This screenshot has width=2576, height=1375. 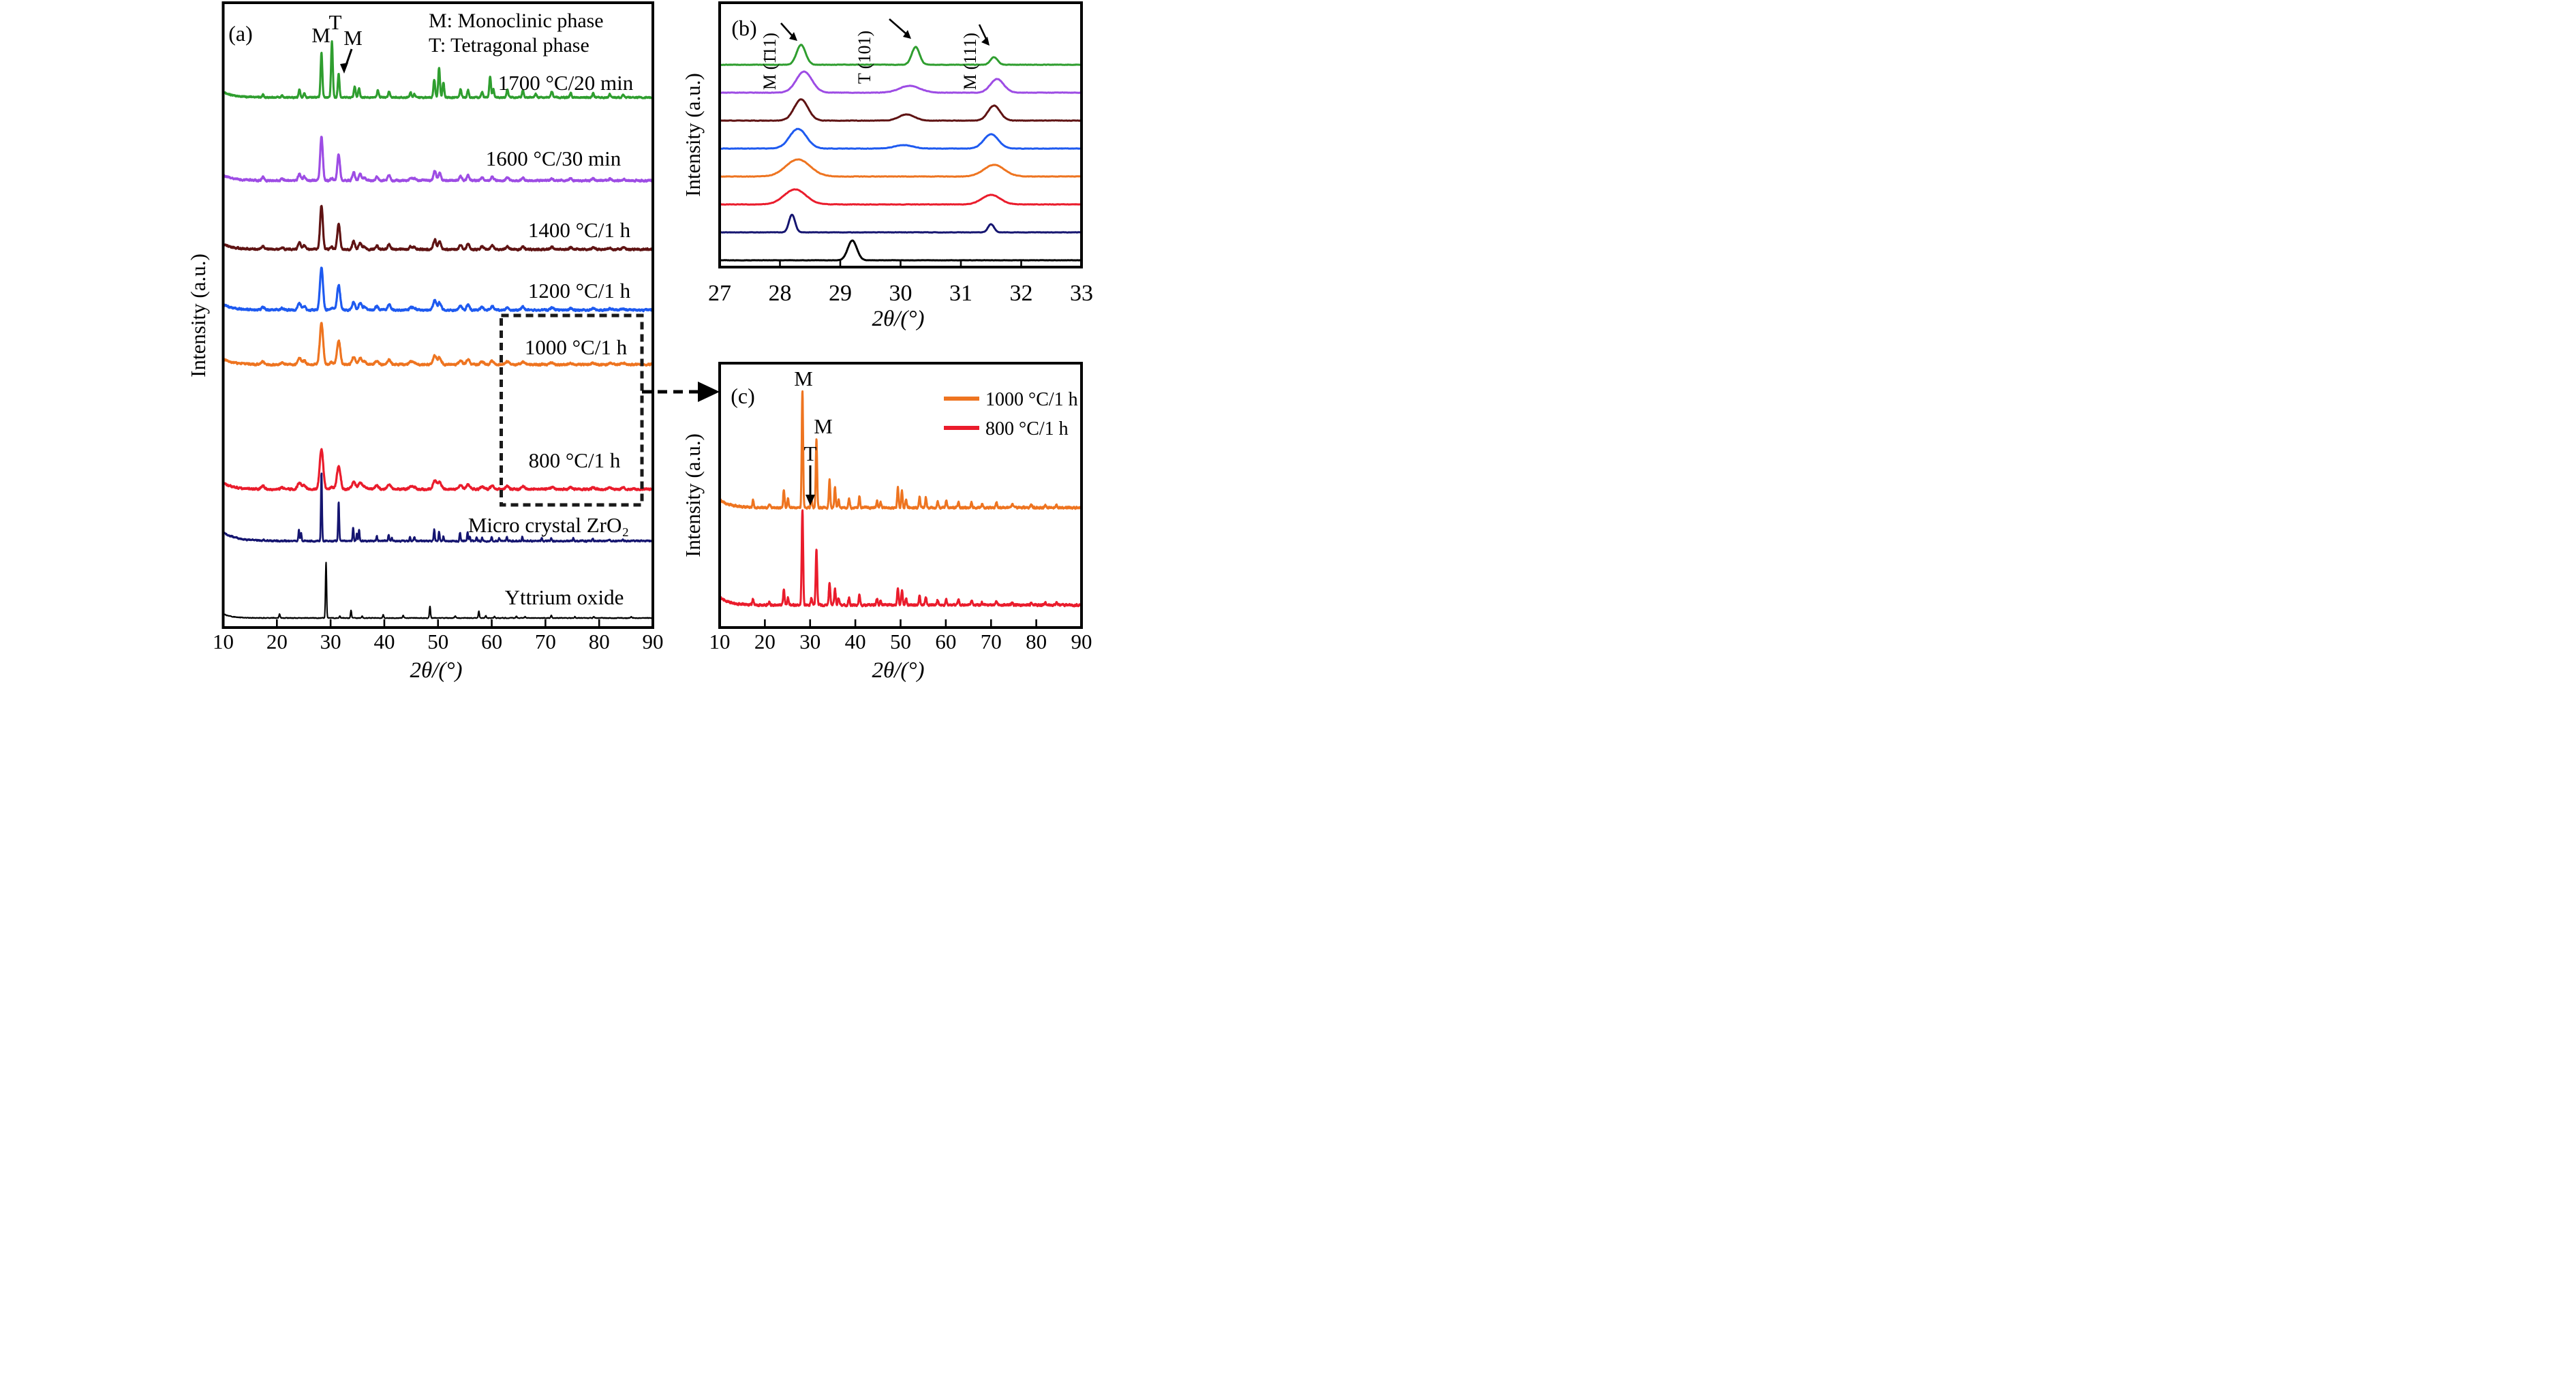 I want to click on xrd-curve-1600C-30min, so click(x=438, y=159).